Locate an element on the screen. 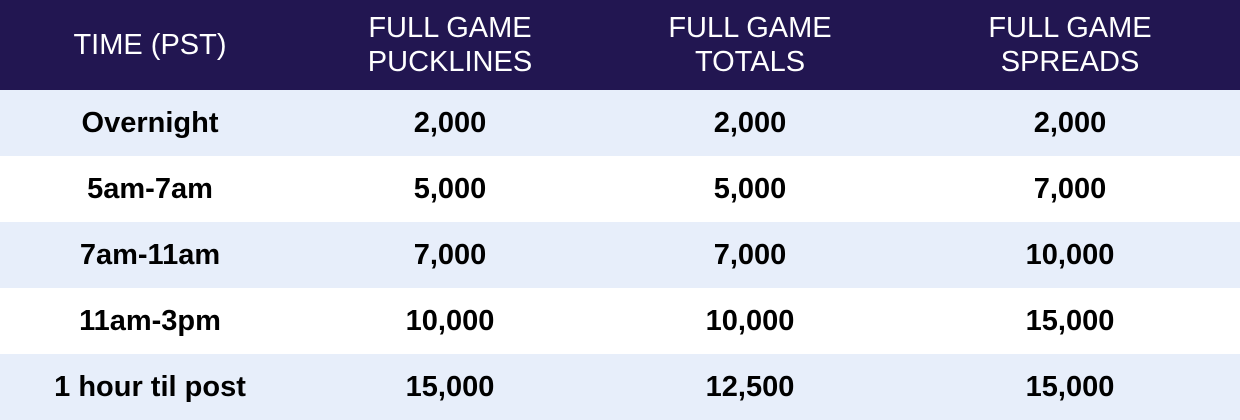 The height and width of the screenshot is (420, 1240). cell-spreads: 7,000 is located at coordinates (1070, 189).